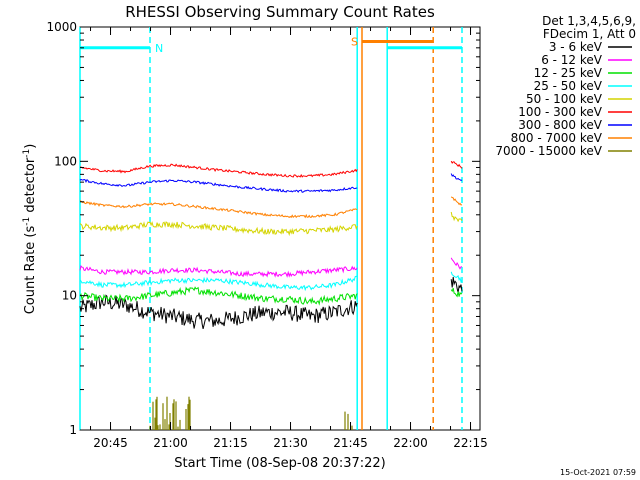 The width and height of the screenshot is (640, 480). Describe the element at coordinates (27, 221) in the screenshot. I see `y-axis-label-sup1: -1` at that location.